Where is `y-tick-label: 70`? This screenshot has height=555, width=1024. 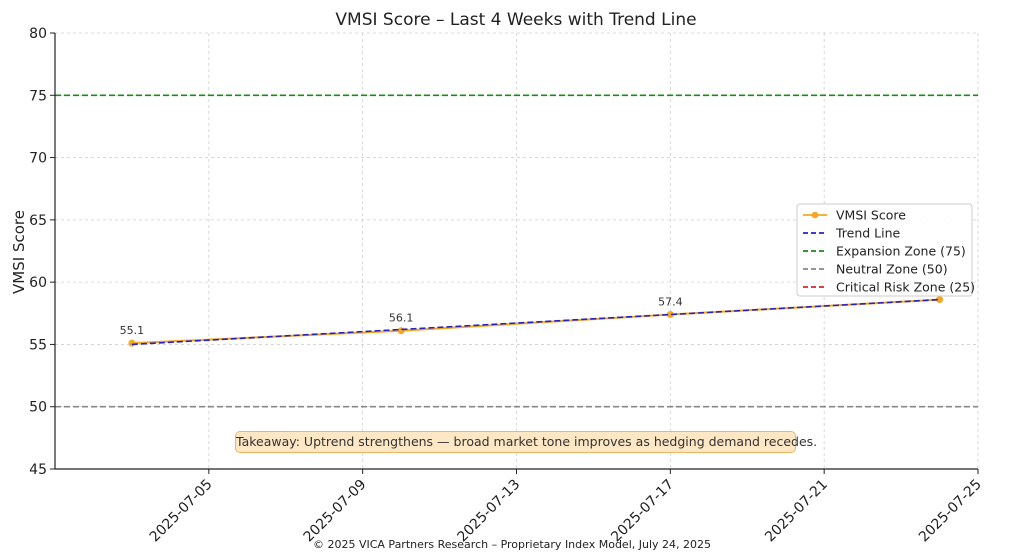 y-tick-label: 70 is located at coordinates (38, 159).